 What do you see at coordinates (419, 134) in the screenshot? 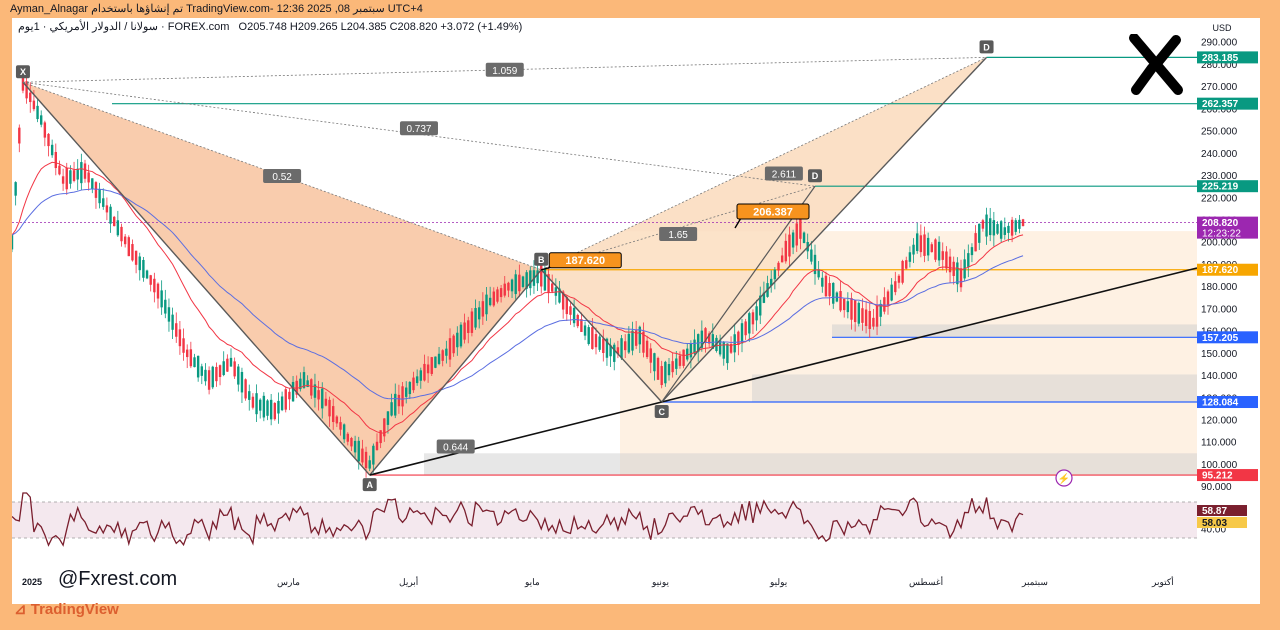
I see `ratio-line-xd2` at bounding box center [419, 134].